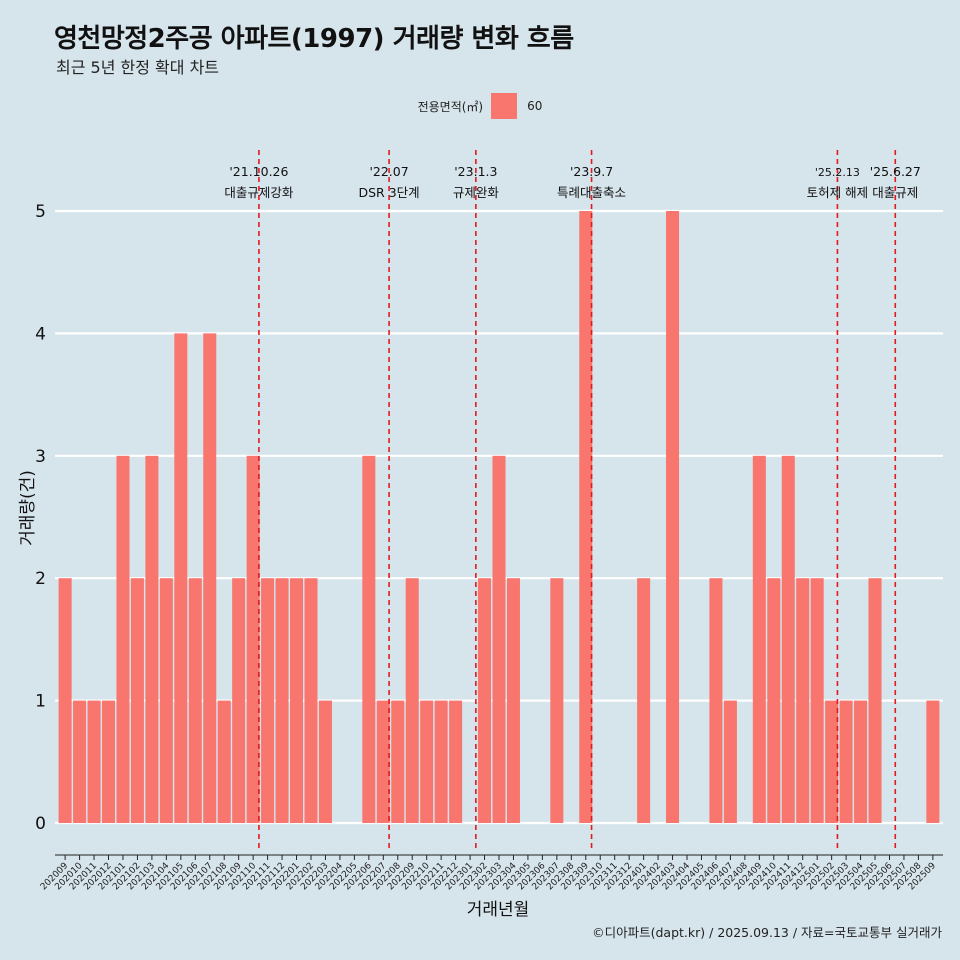  I want to click on event-date: '25.2.13, so click(837, 172).